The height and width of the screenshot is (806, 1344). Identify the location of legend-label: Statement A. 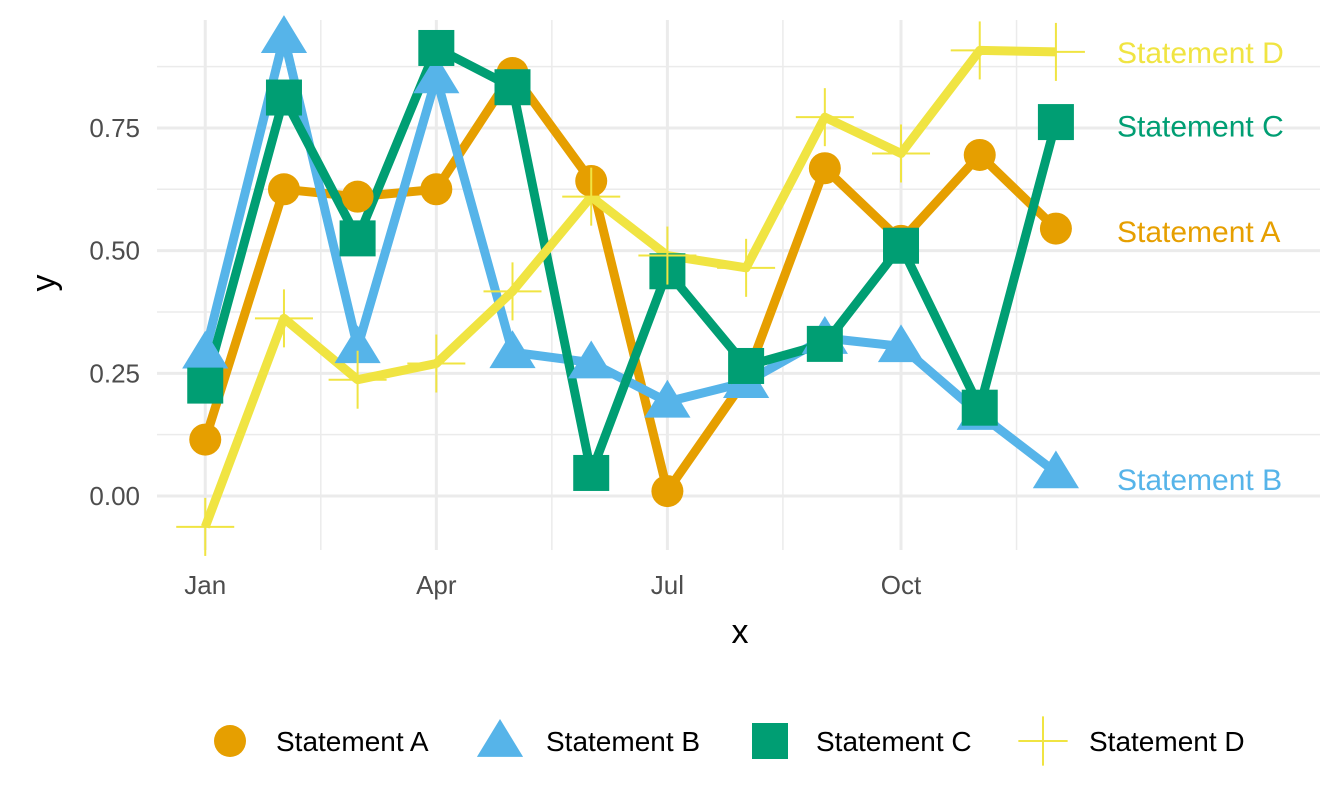
(352, 741).